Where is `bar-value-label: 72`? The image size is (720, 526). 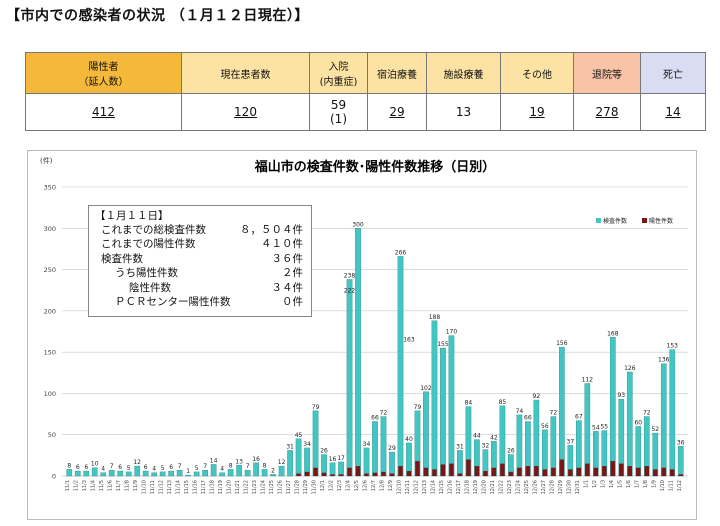
bar-value-label: 72 is located at coordinates (554, 413).